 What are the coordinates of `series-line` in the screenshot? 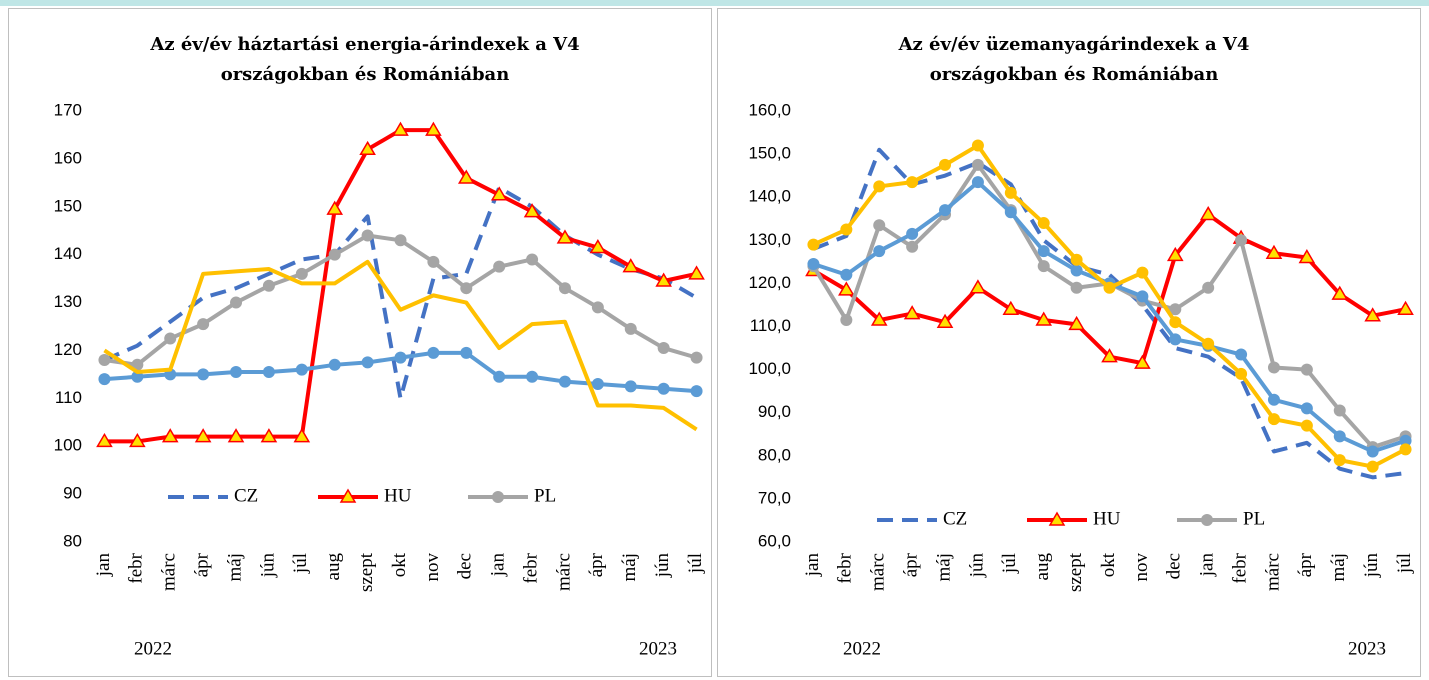 It's located at (400, 345).